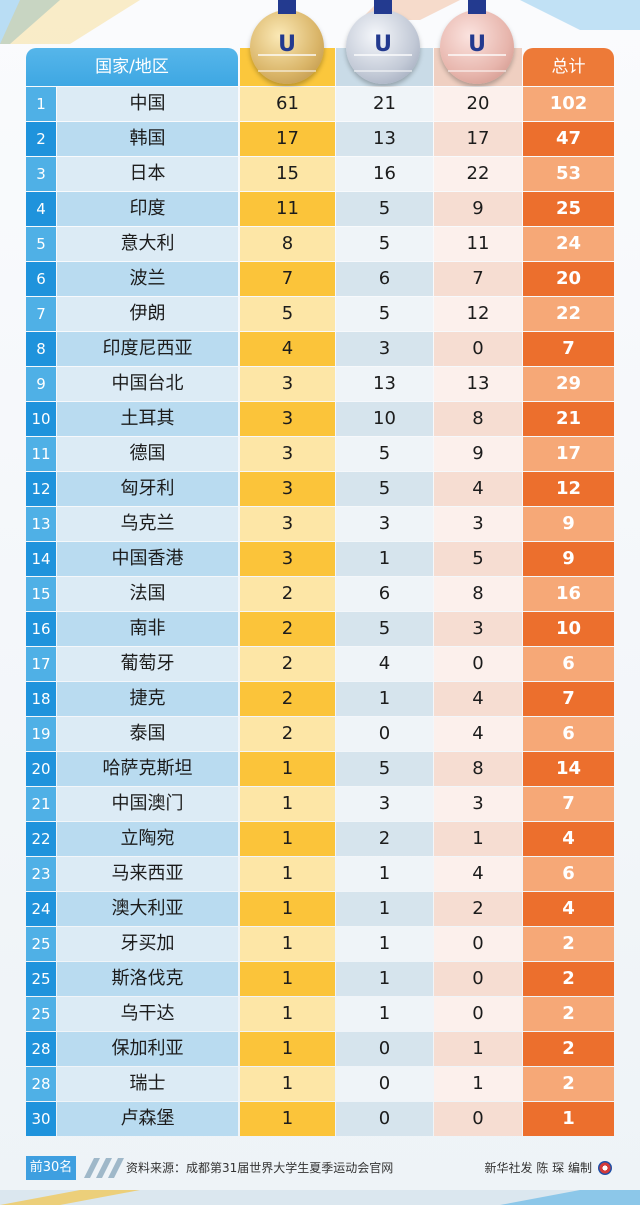 This screenshot has width=640, height=1205. I want to click on rank-cell: 15, so click(41, 594).